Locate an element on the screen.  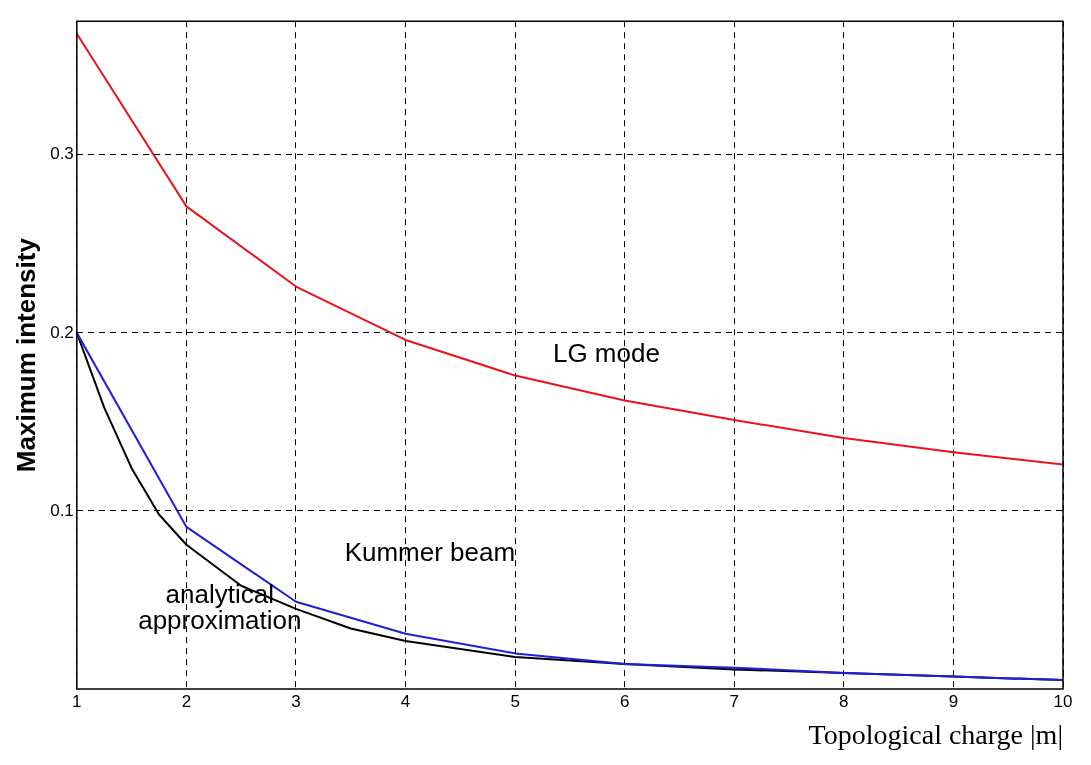
y-tick-label: 0.1 is located at coordinates (62, 510).